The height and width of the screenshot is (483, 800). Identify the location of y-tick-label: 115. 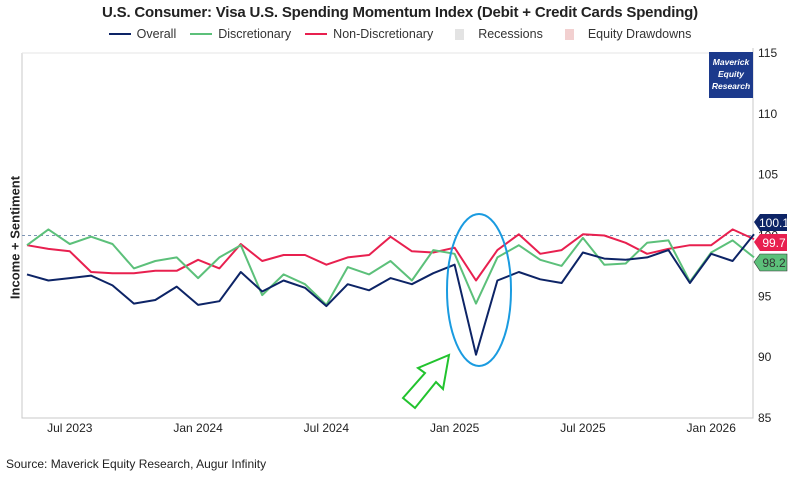
(767, 53).